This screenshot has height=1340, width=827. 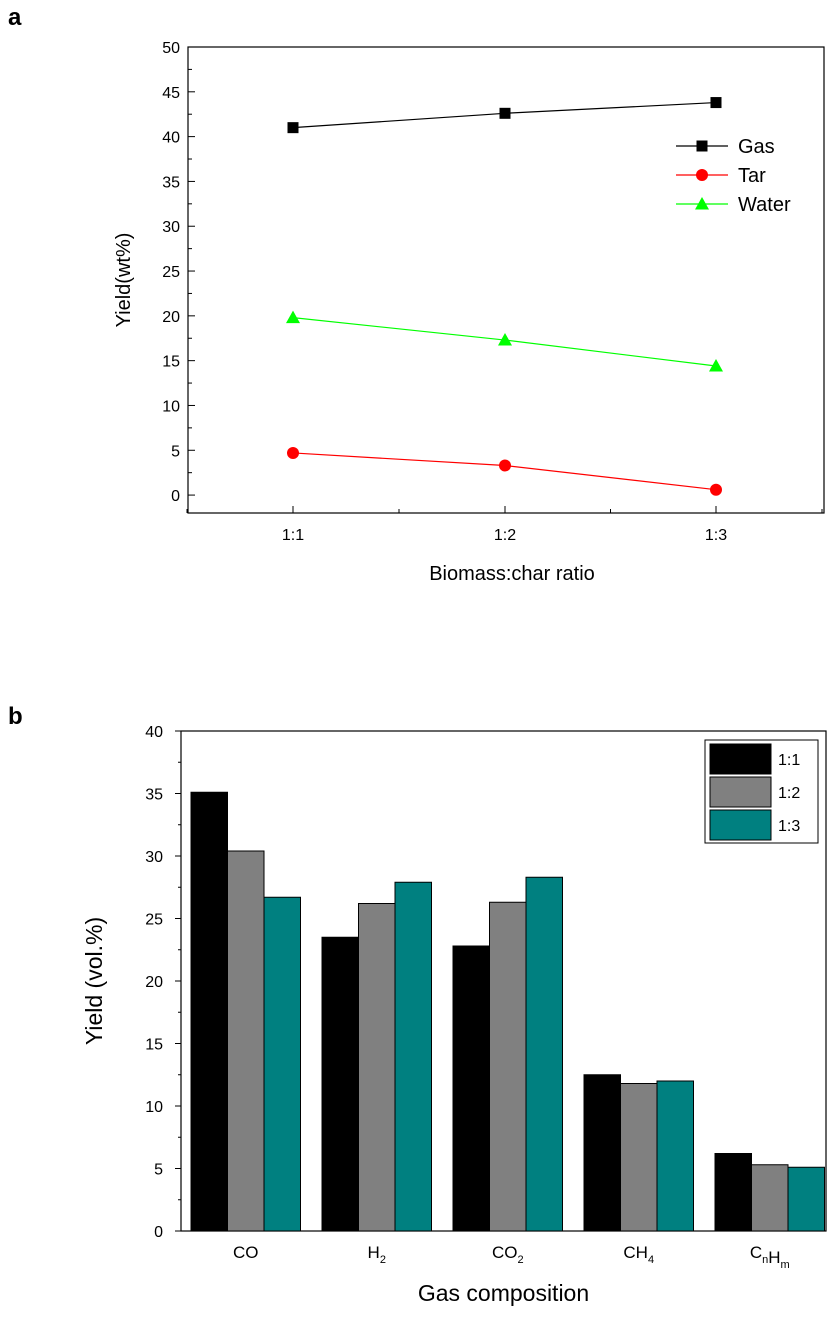 I want to click on x-tick-label: 1:2, so click(x=505, y=535).